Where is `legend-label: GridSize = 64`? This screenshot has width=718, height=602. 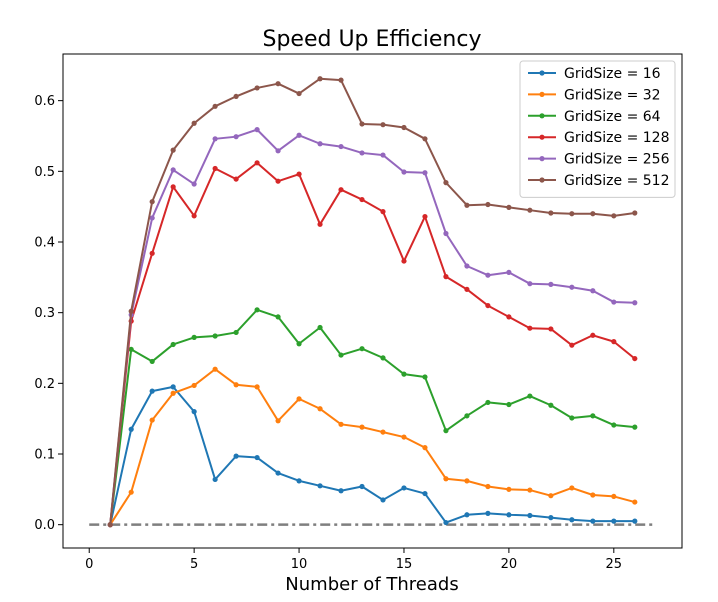 legend-label: GridSize = 64 is located at coordinates (612, 117).